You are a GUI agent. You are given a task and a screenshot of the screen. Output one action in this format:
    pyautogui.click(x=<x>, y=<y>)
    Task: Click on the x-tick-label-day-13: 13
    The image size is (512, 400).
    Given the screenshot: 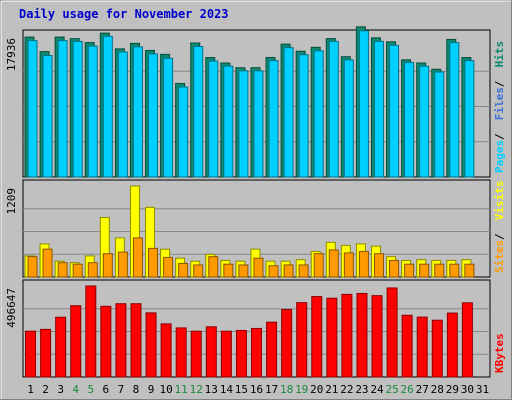 What is the action you would take?
    pyautogui.click(x=211, y=389)
    